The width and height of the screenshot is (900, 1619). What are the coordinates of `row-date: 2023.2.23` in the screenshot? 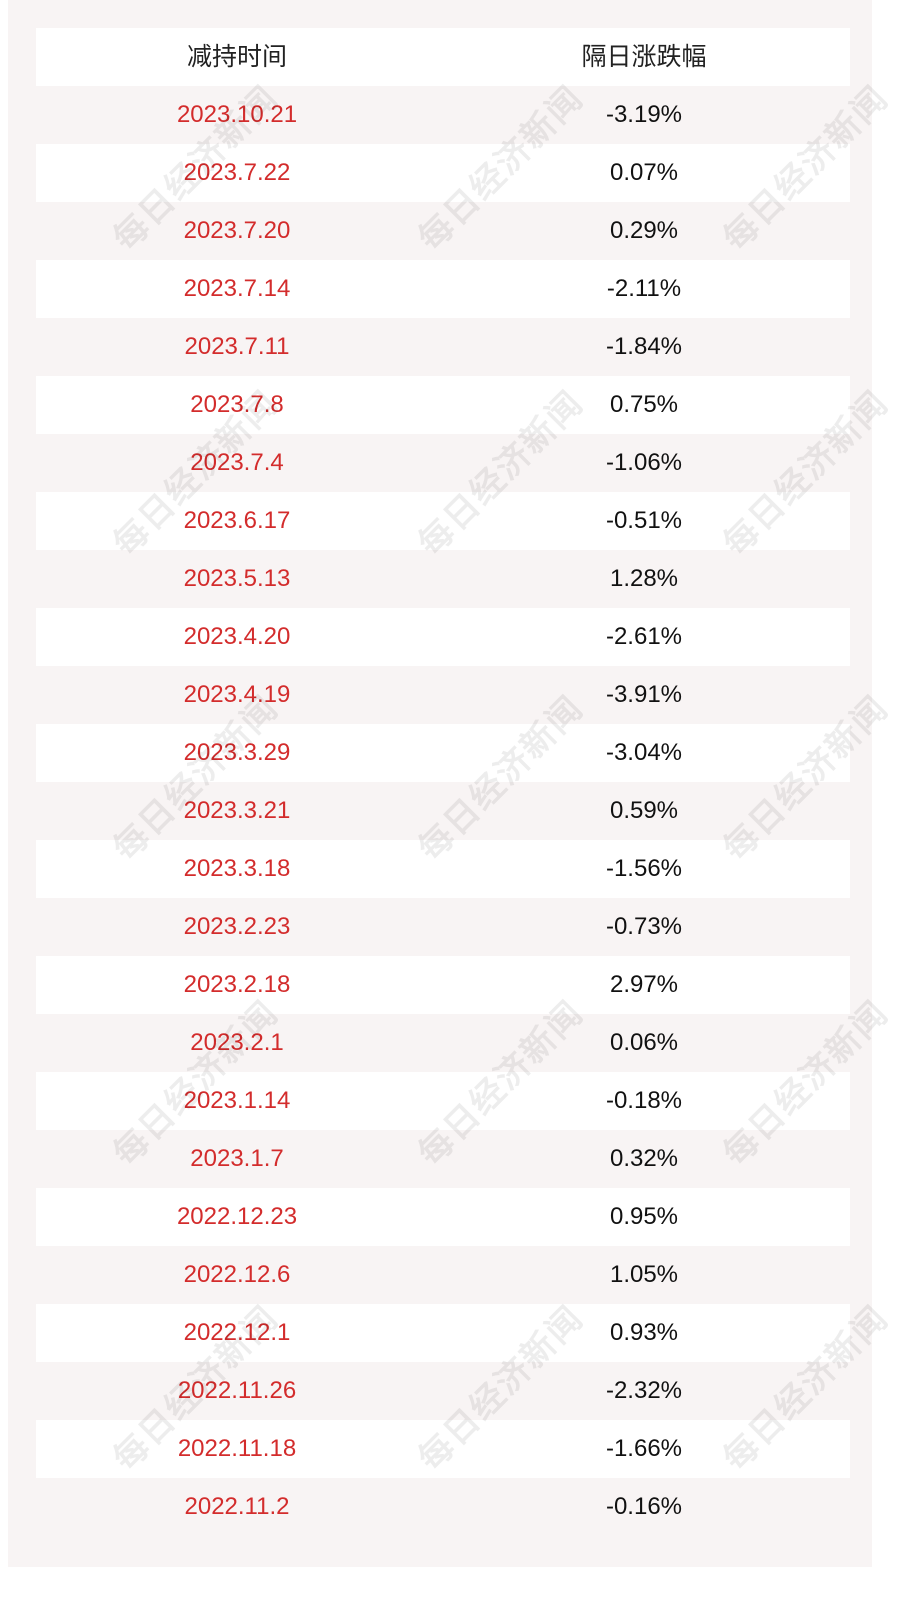 It's located at (237, 926).